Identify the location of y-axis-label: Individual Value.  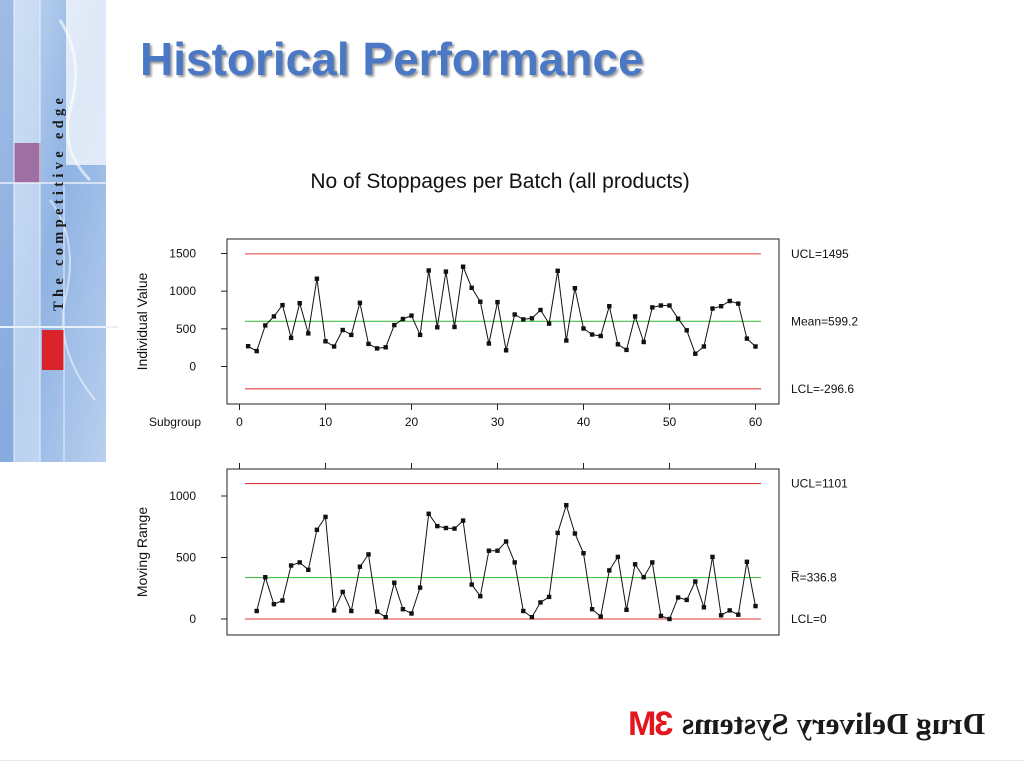
(142, 321).